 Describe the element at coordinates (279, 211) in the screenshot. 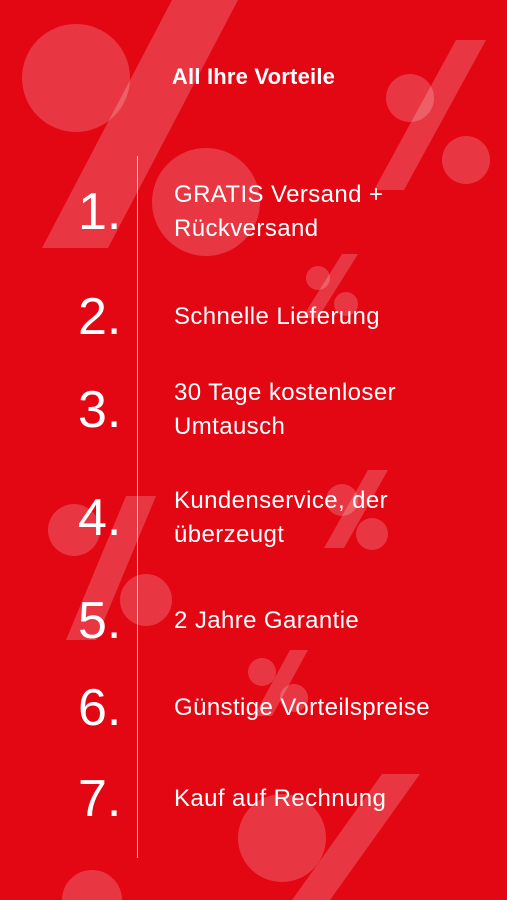

I see `benefit-label: GRATIS Versand + Rückversand` at that location.